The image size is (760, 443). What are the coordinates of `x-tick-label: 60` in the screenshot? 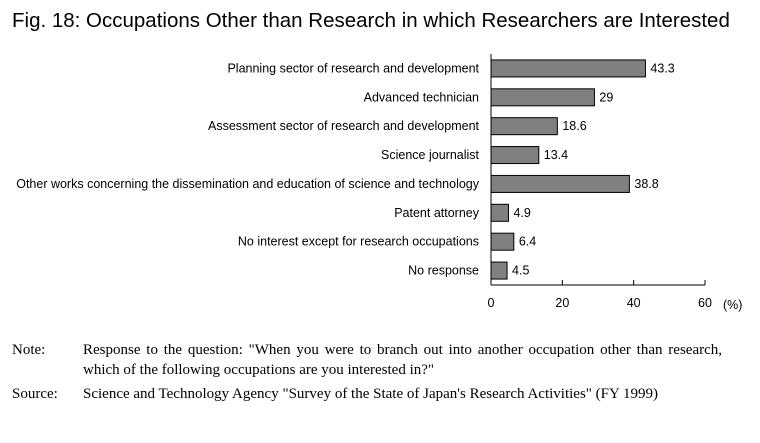 It's located at (705, 303).